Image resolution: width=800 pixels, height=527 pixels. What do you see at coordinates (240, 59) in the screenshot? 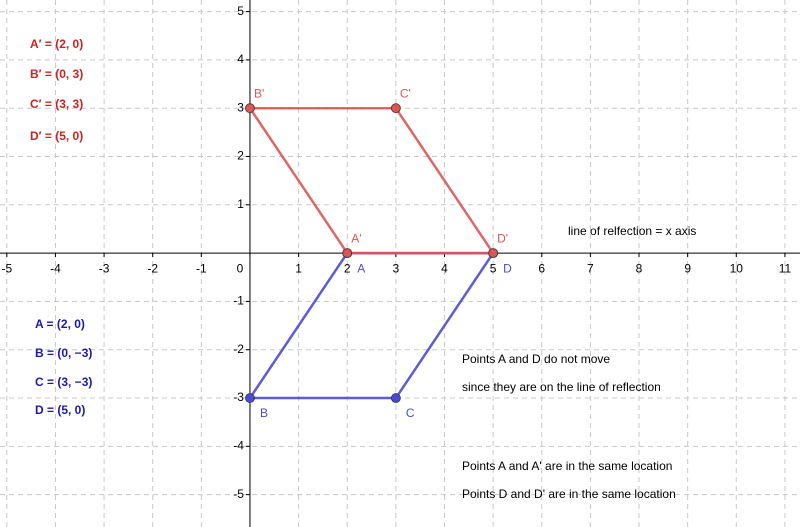
I see `y-tick-label: 4` at bounding box center [240, 59].